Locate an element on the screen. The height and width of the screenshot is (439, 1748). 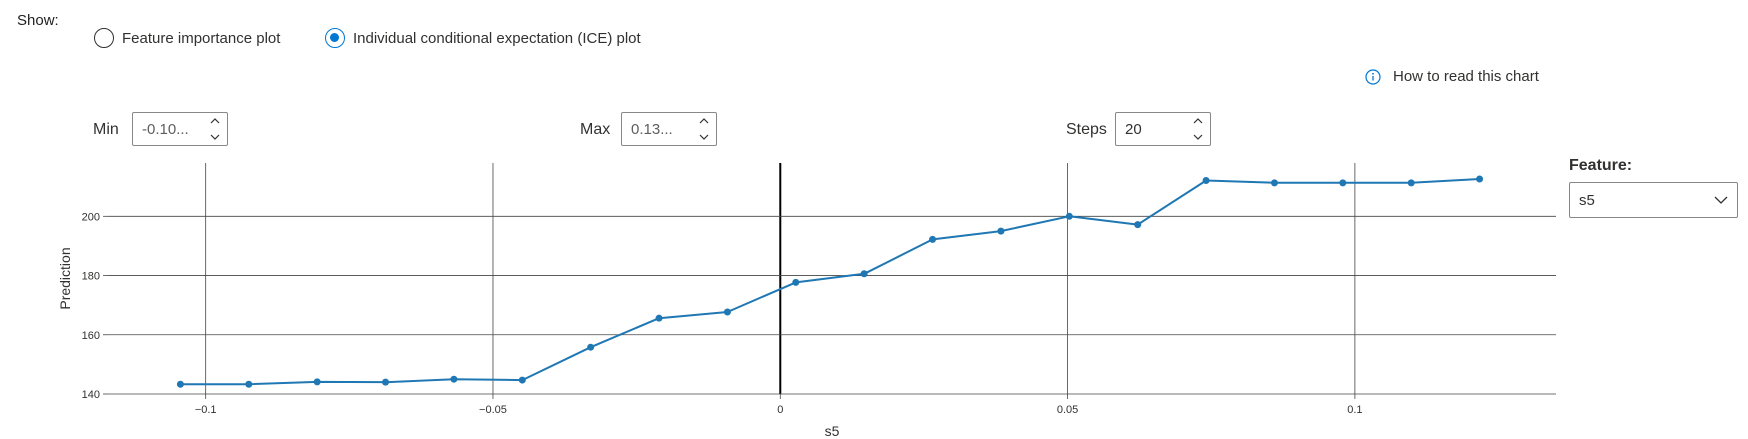
steps-value: 20 is located at coordinates (1133, 129).